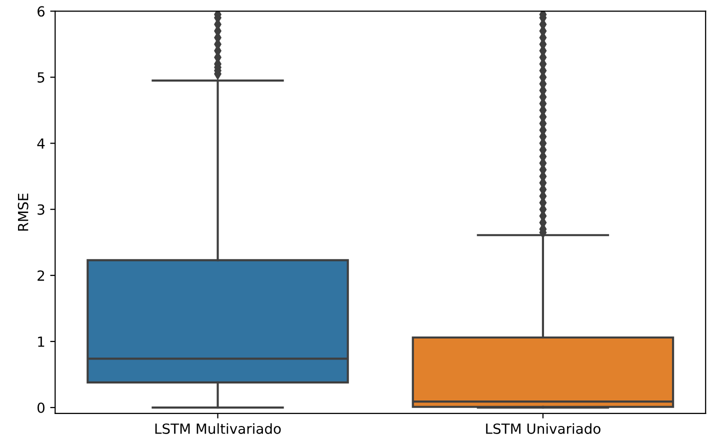 The height and width of the screenshot is (447, 707). What do you see at coordinates (41, 11) in the screenshot?
I see `y-tick-label: 6` at bounding box center [41, 11].